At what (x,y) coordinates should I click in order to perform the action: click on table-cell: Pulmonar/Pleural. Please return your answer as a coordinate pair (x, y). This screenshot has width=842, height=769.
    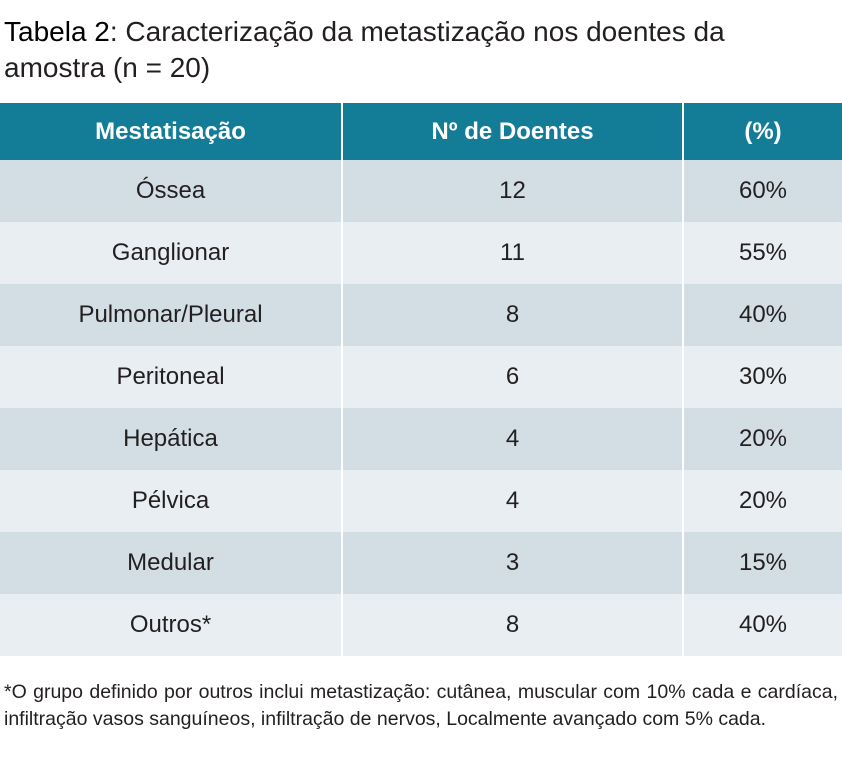
    Looking at the image, I should click on (171, 315).